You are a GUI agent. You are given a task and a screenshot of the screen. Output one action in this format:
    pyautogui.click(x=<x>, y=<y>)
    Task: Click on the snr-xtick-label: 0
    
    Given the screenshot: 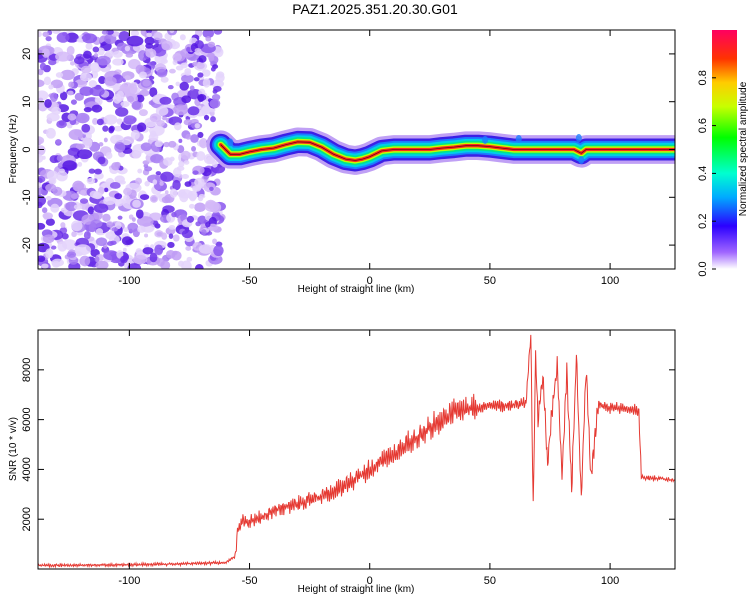 What is the action you would take?
    pyautogui.click(x=370, y=581)
    